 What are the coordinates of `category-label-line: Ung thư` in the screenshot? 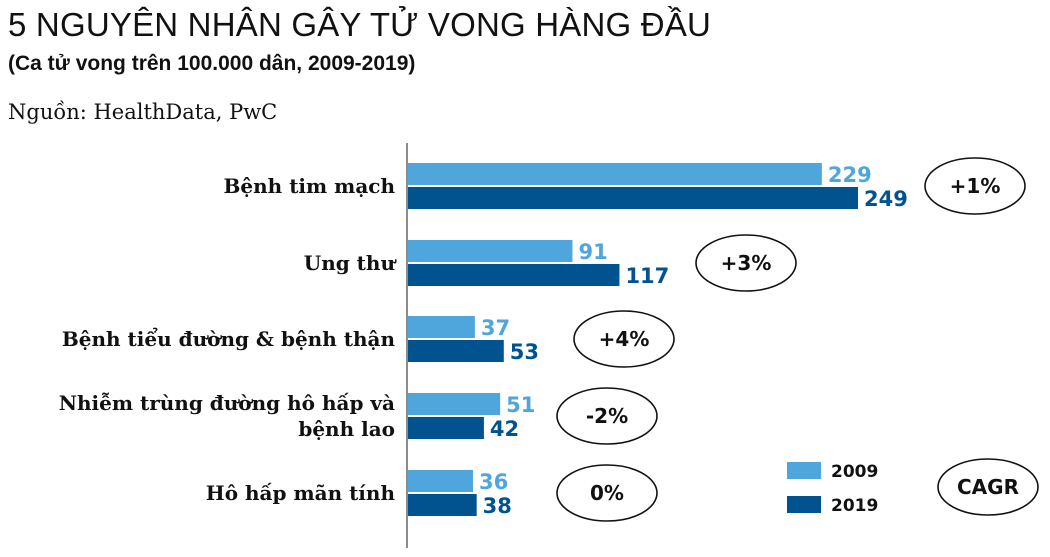 It's located at (351, 263).